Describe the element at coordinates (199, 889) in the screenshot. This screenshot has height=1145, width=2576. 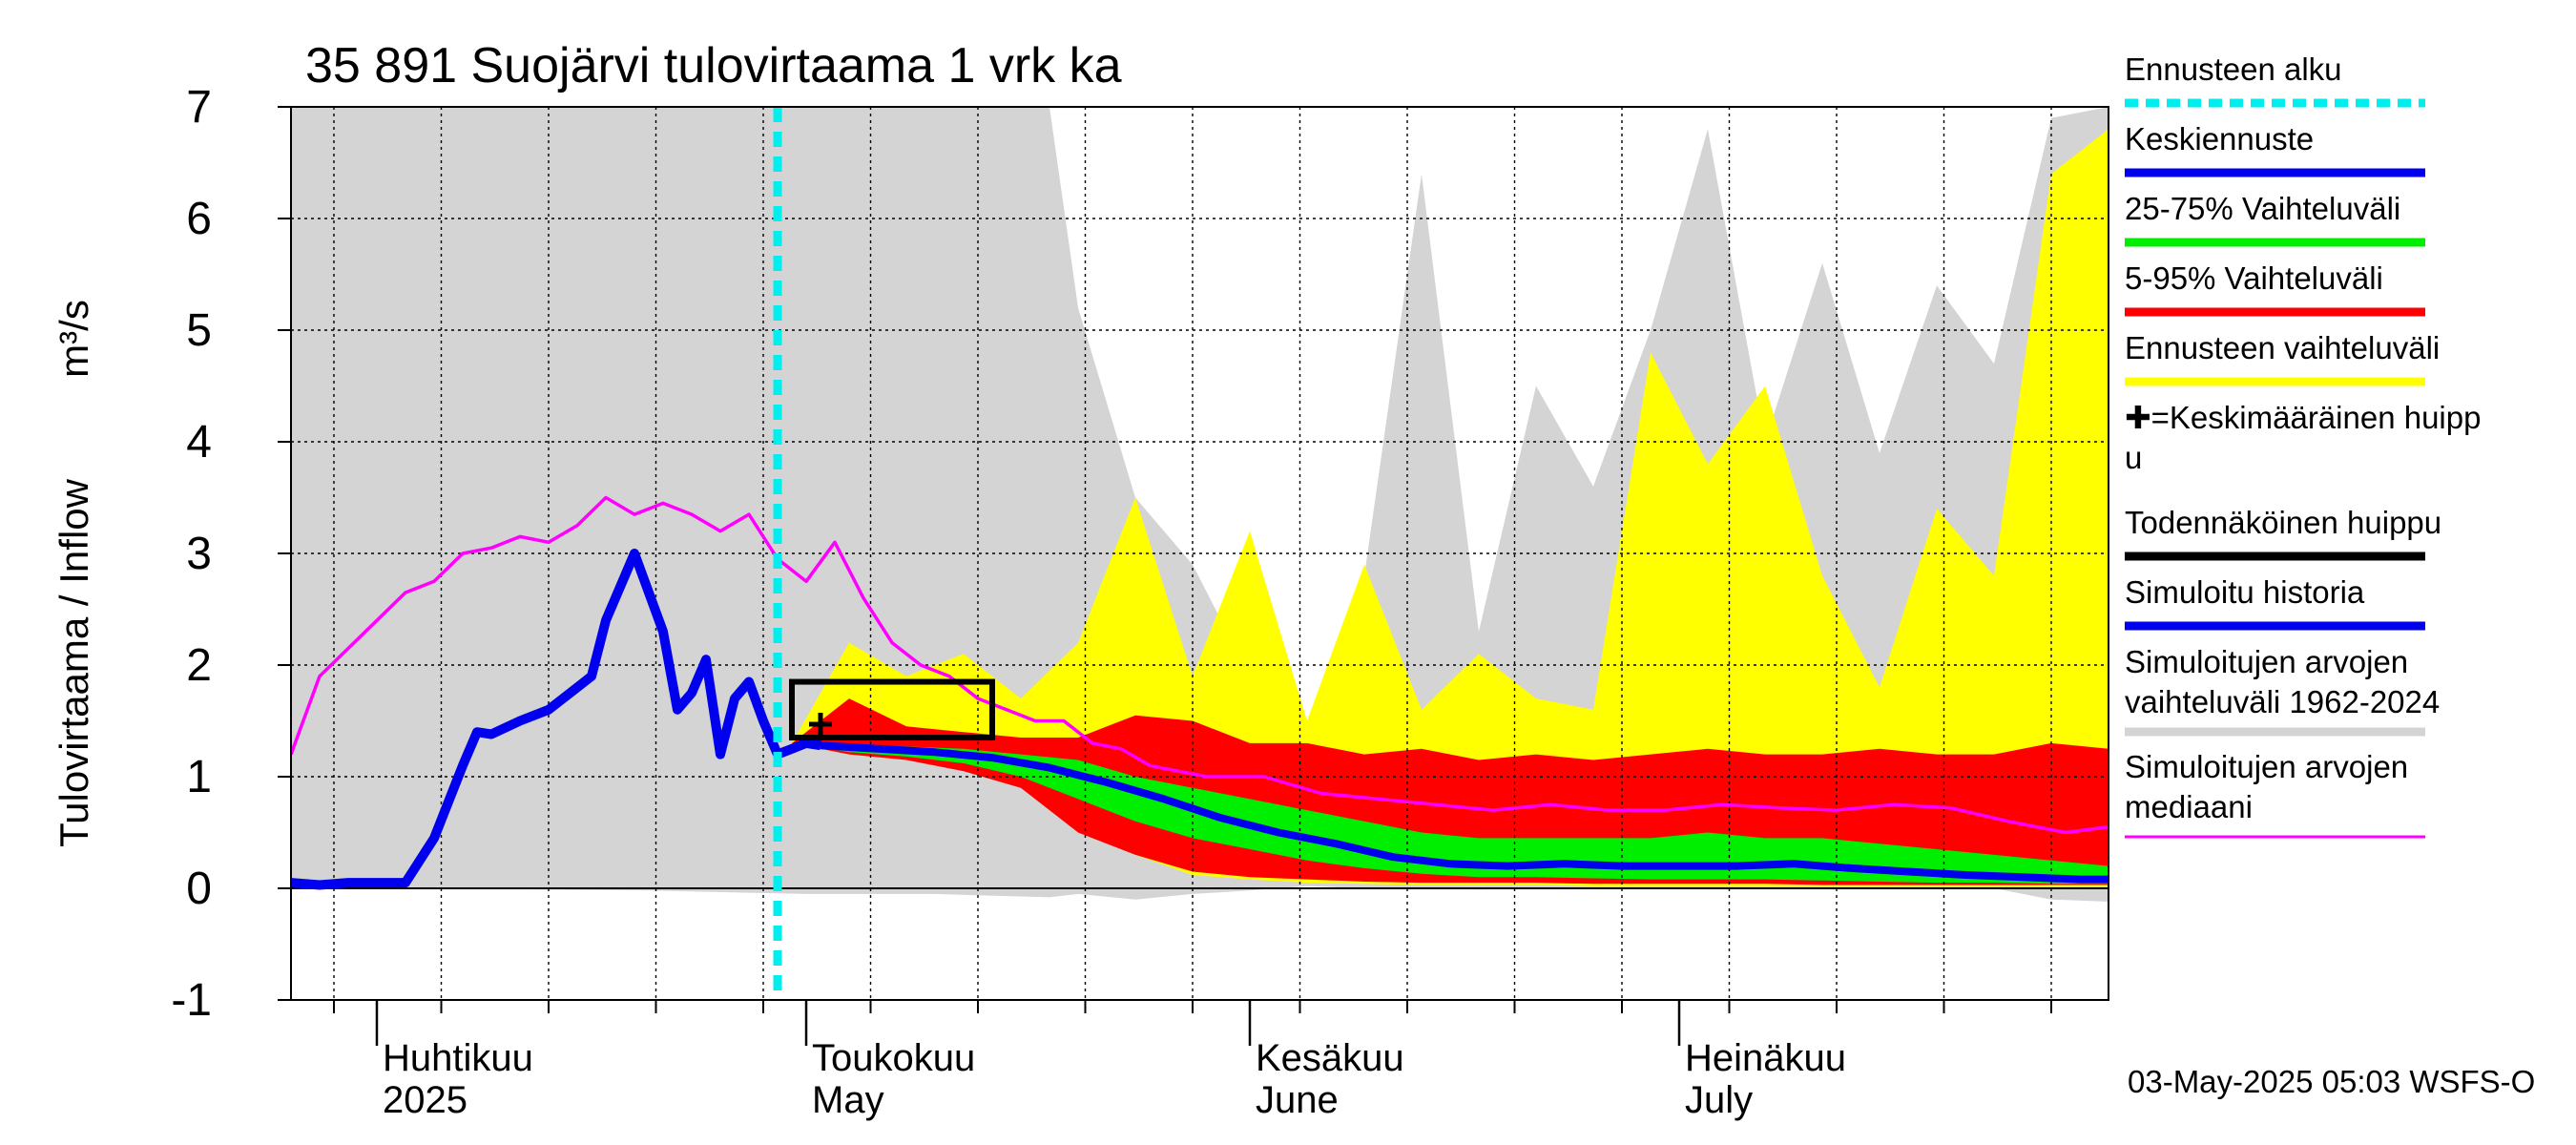
I see `y-tick-label: 0` at that location.